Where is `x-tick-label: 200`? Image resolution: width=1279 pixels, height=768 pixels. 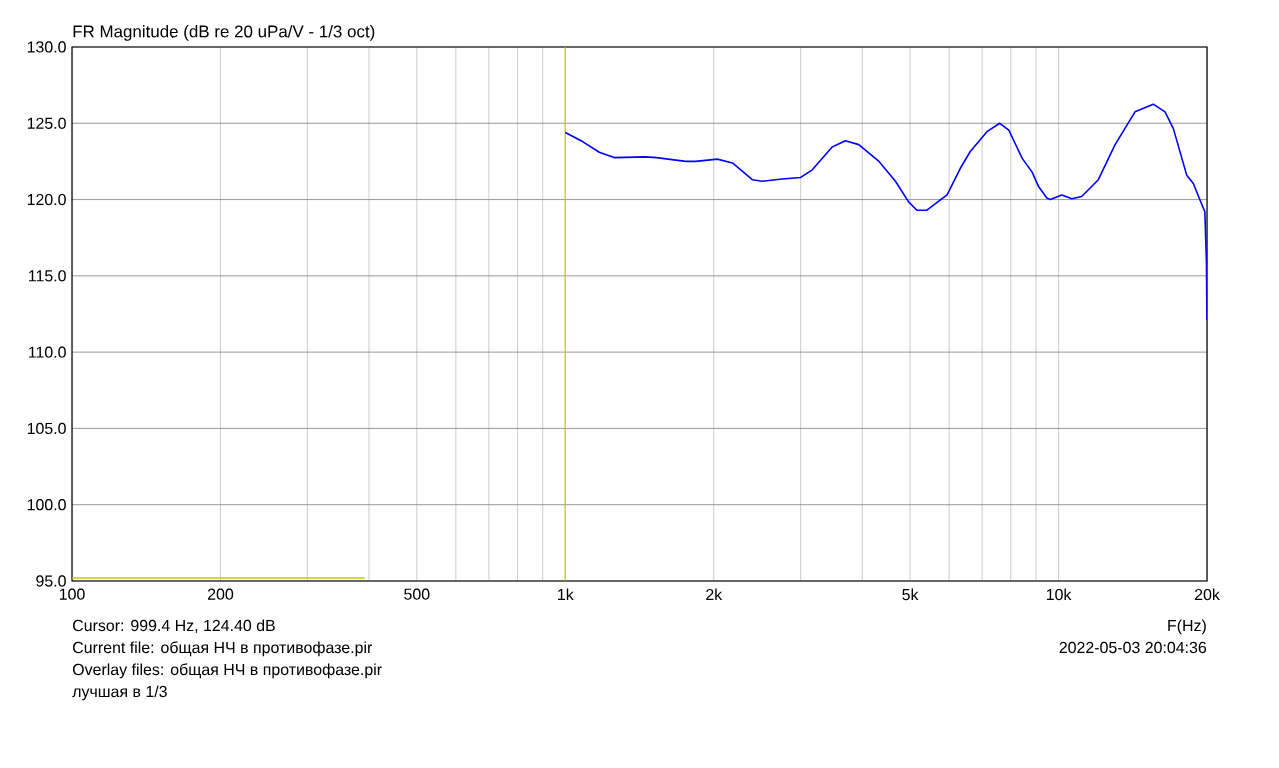 x-tick-label: 200 is located at coordinates (220, 594).